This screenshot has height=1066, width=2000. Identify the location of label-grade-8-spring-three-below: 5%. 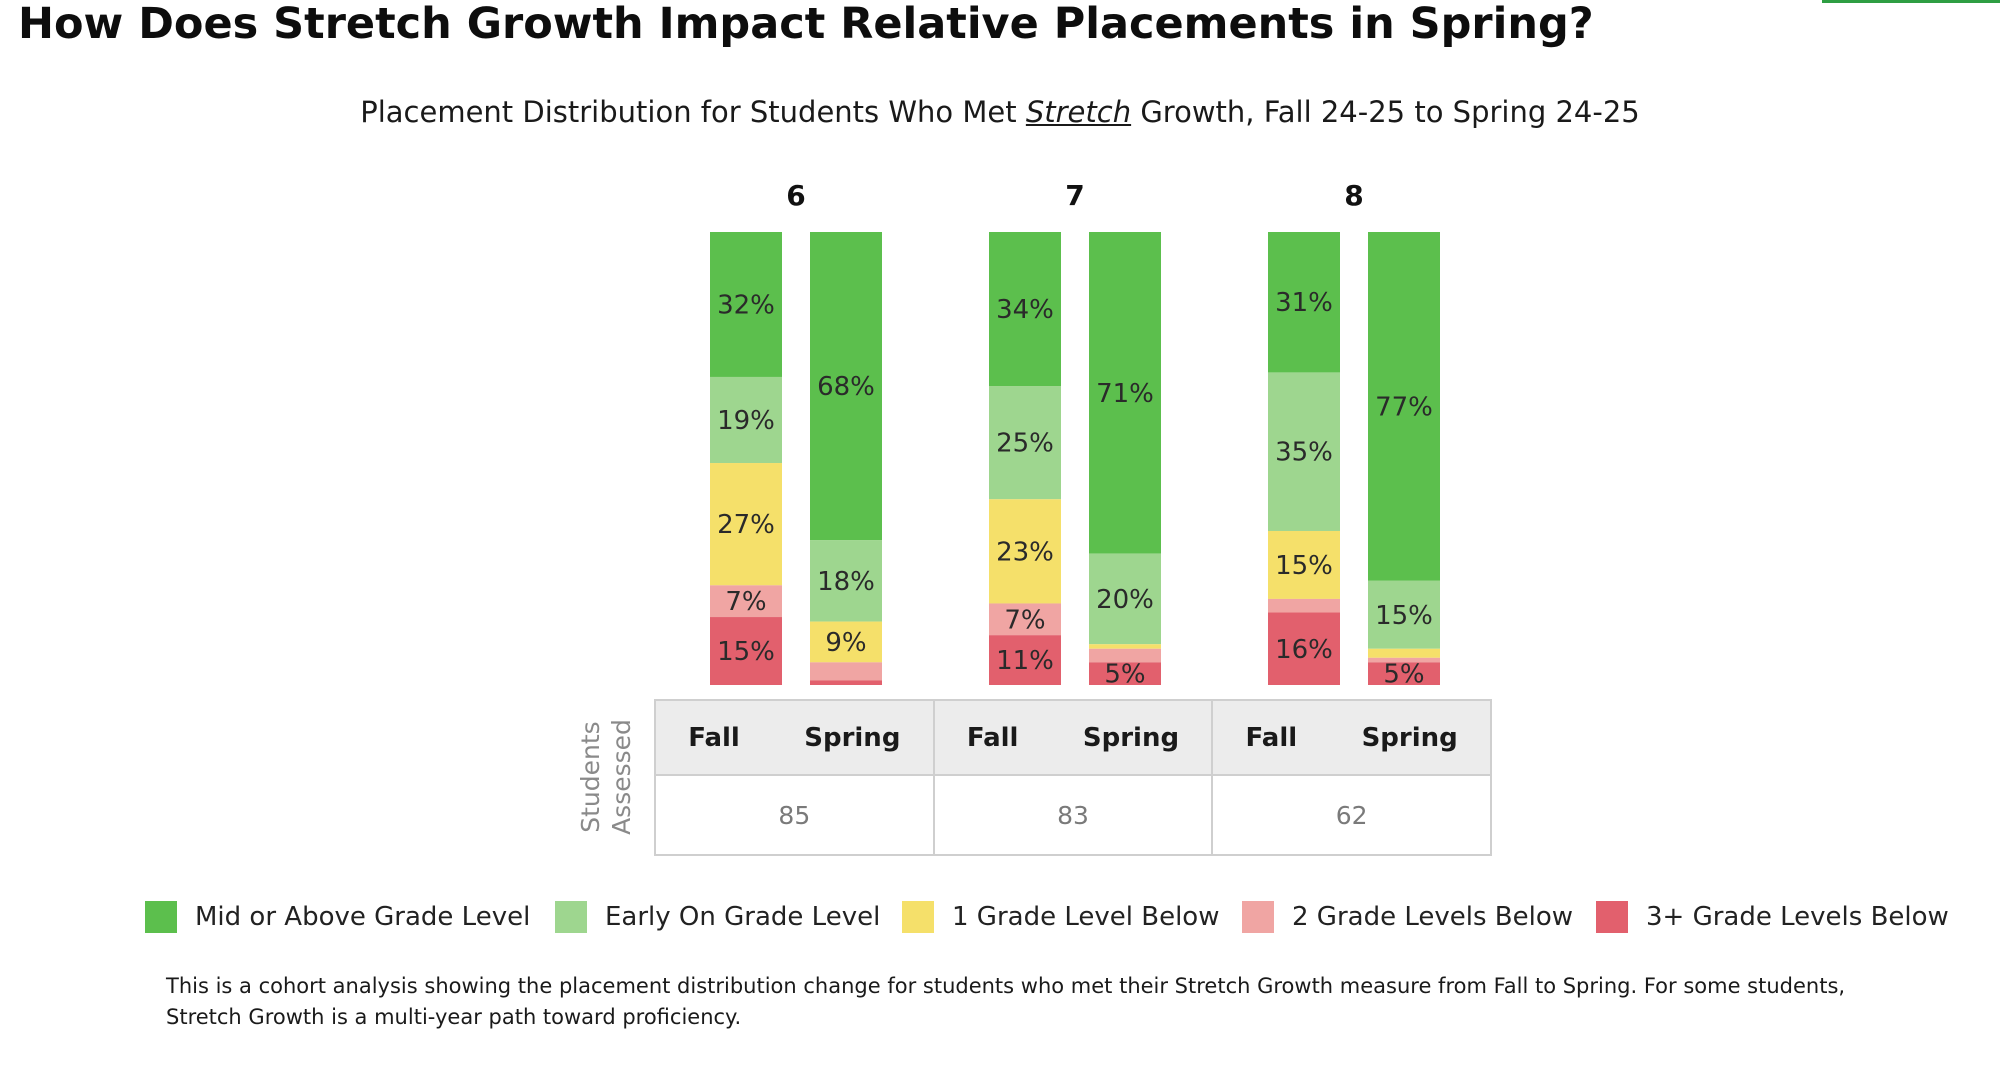
(1403, 675).